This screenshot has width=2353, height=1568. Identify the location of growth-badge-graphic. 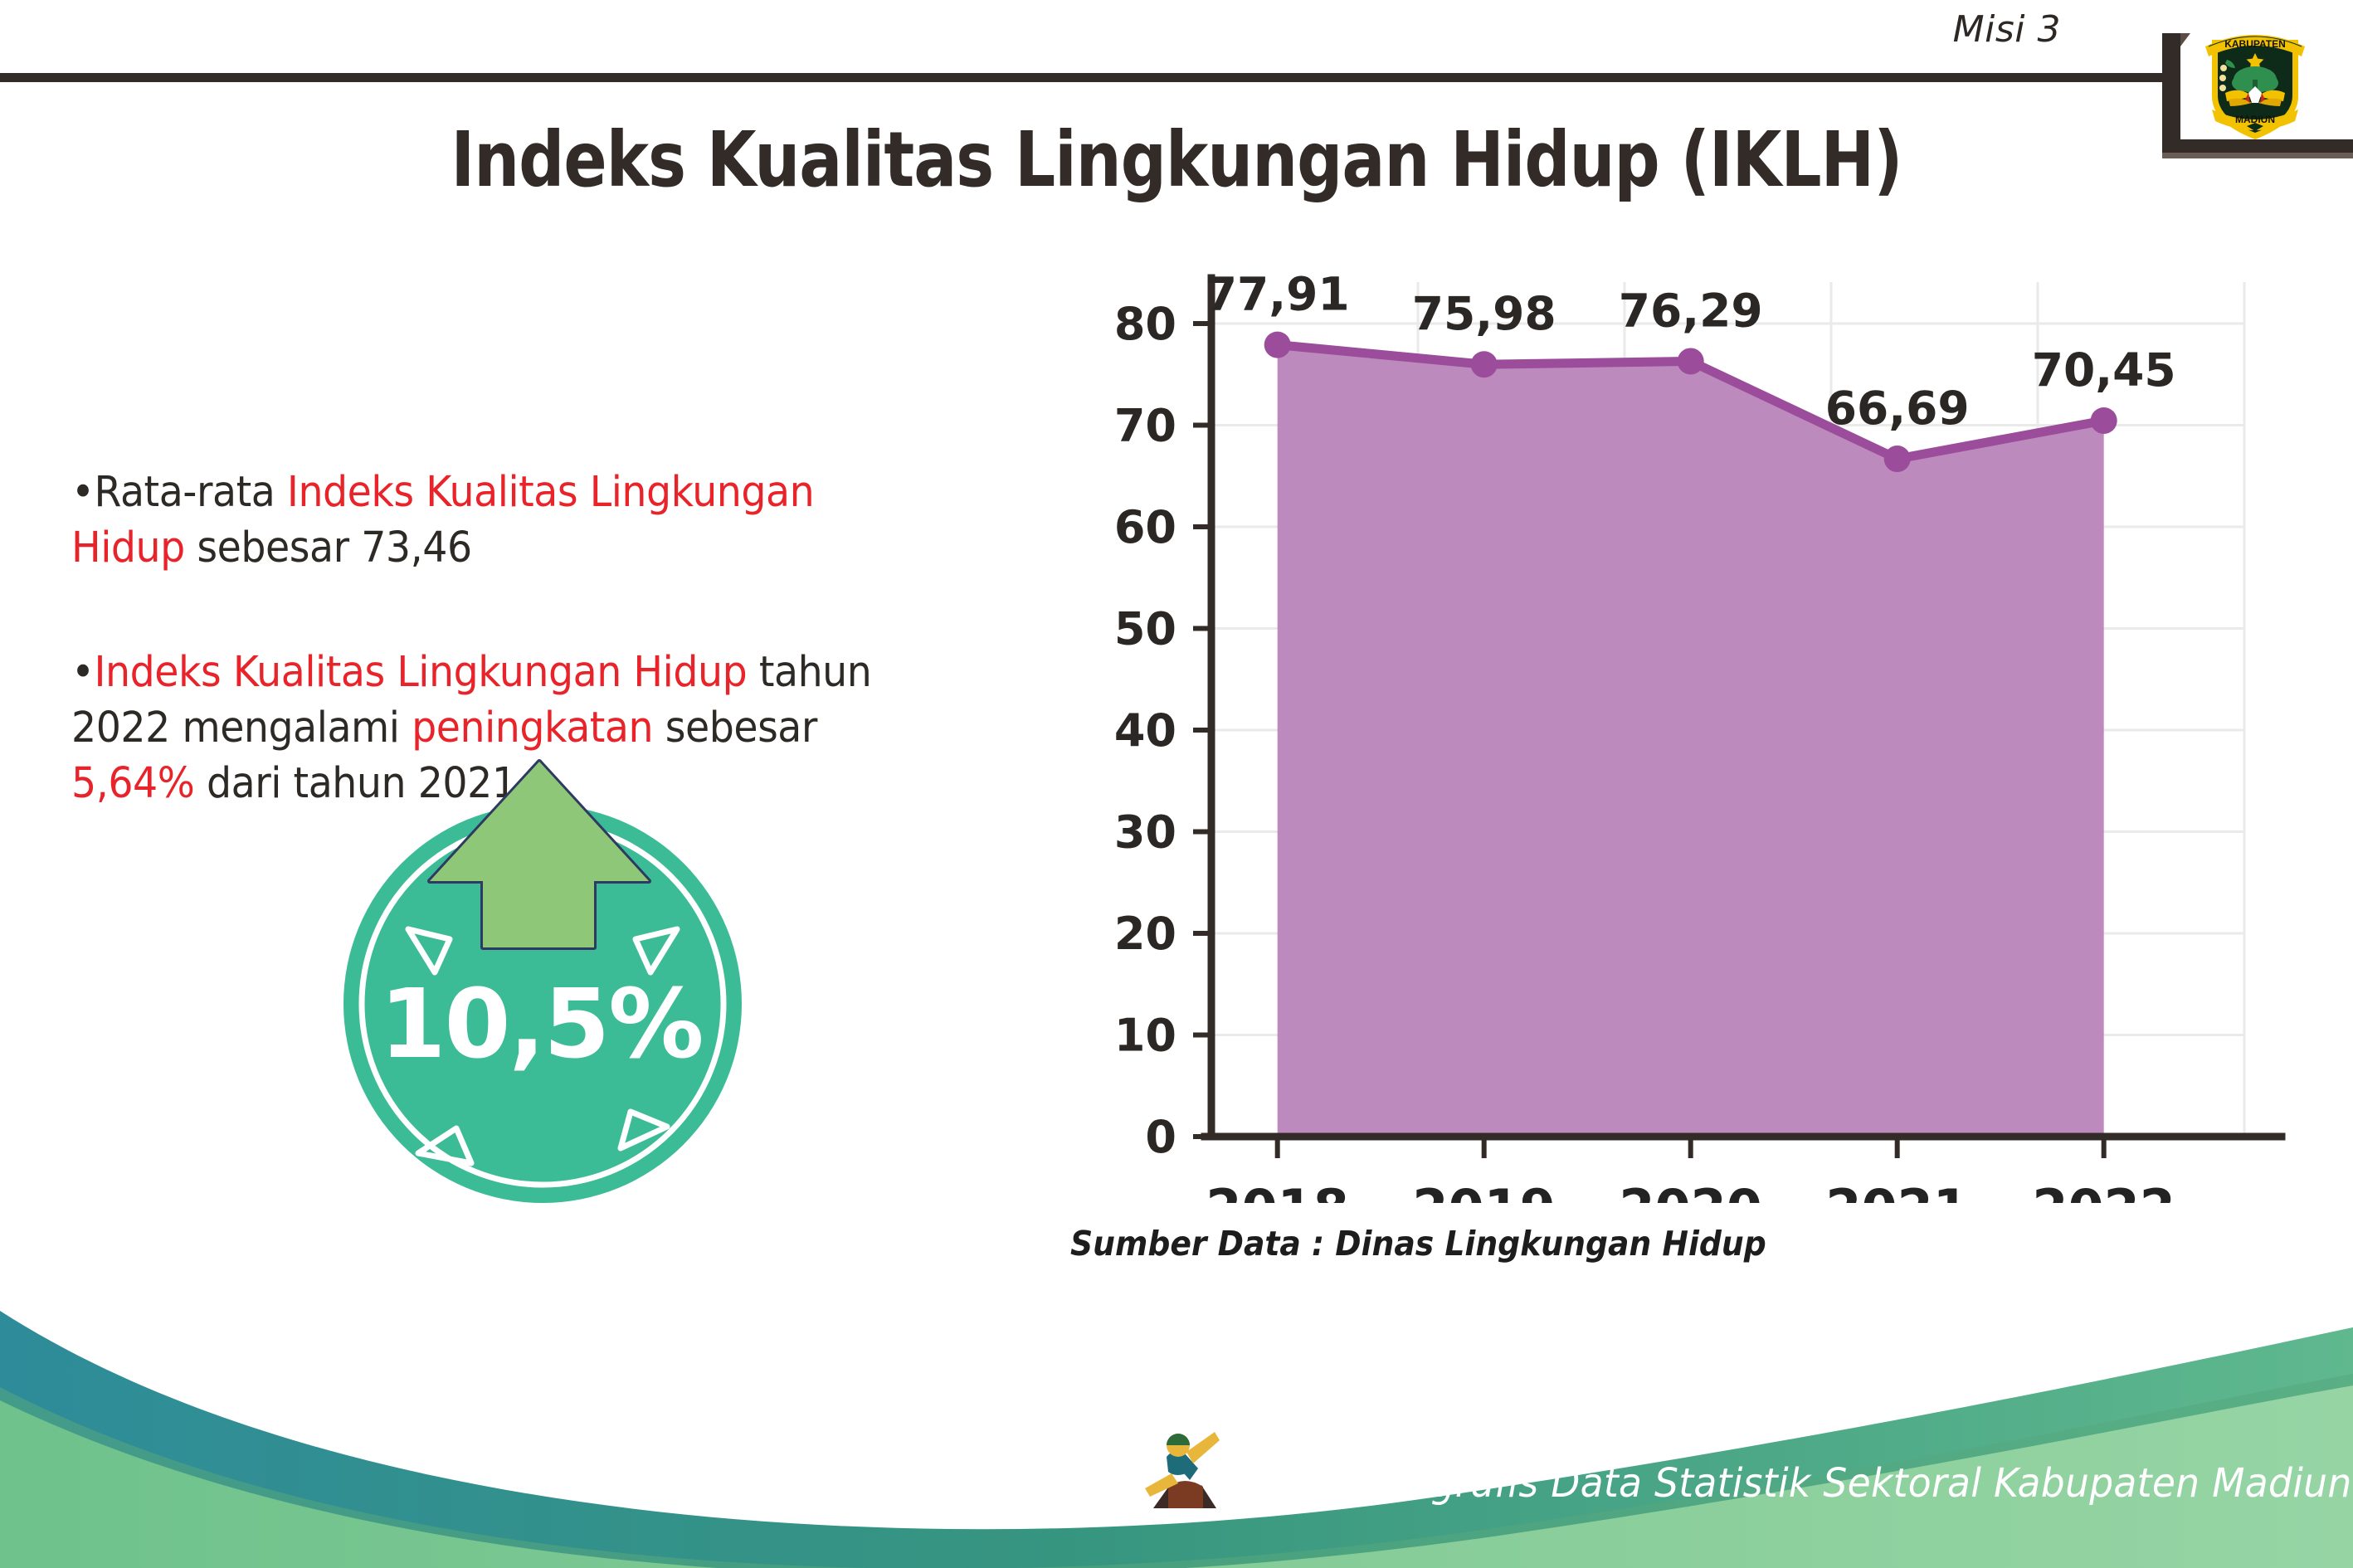
(542, 981).